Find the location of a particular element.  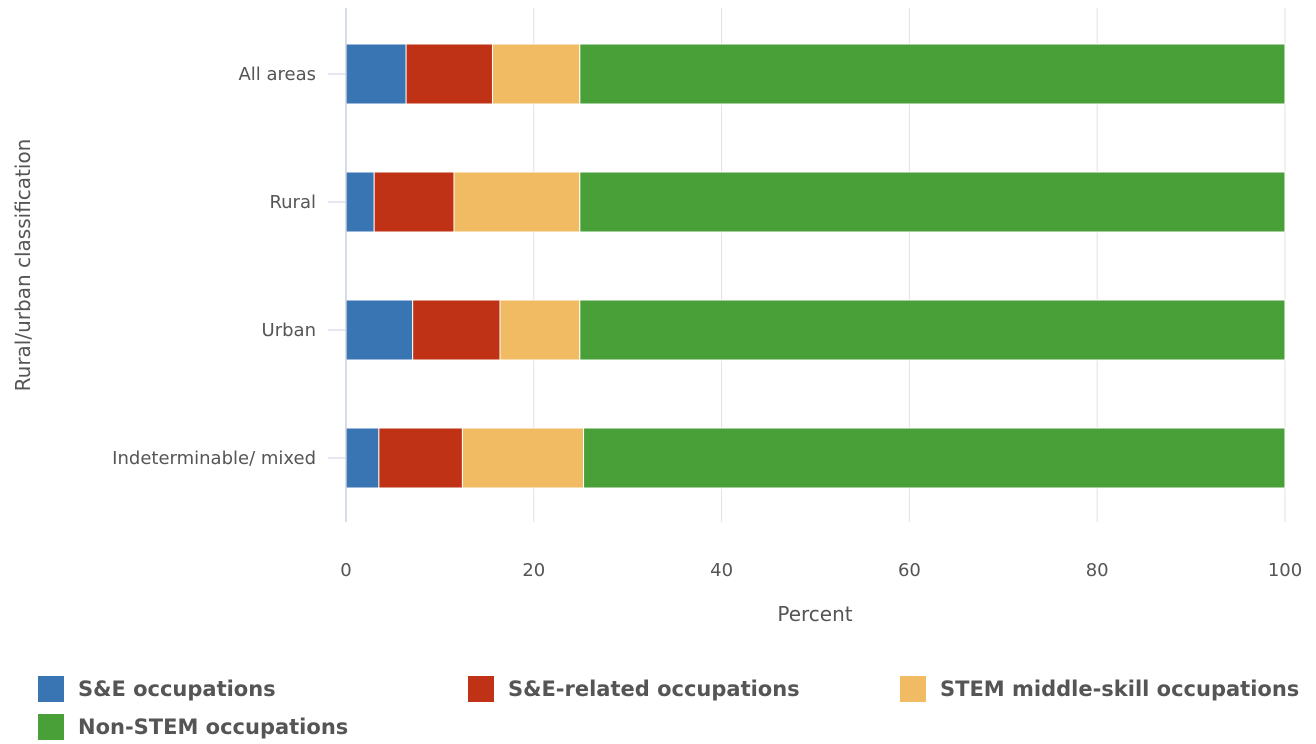

x-tick-label: 100 is located at coordinates (1285, 570).